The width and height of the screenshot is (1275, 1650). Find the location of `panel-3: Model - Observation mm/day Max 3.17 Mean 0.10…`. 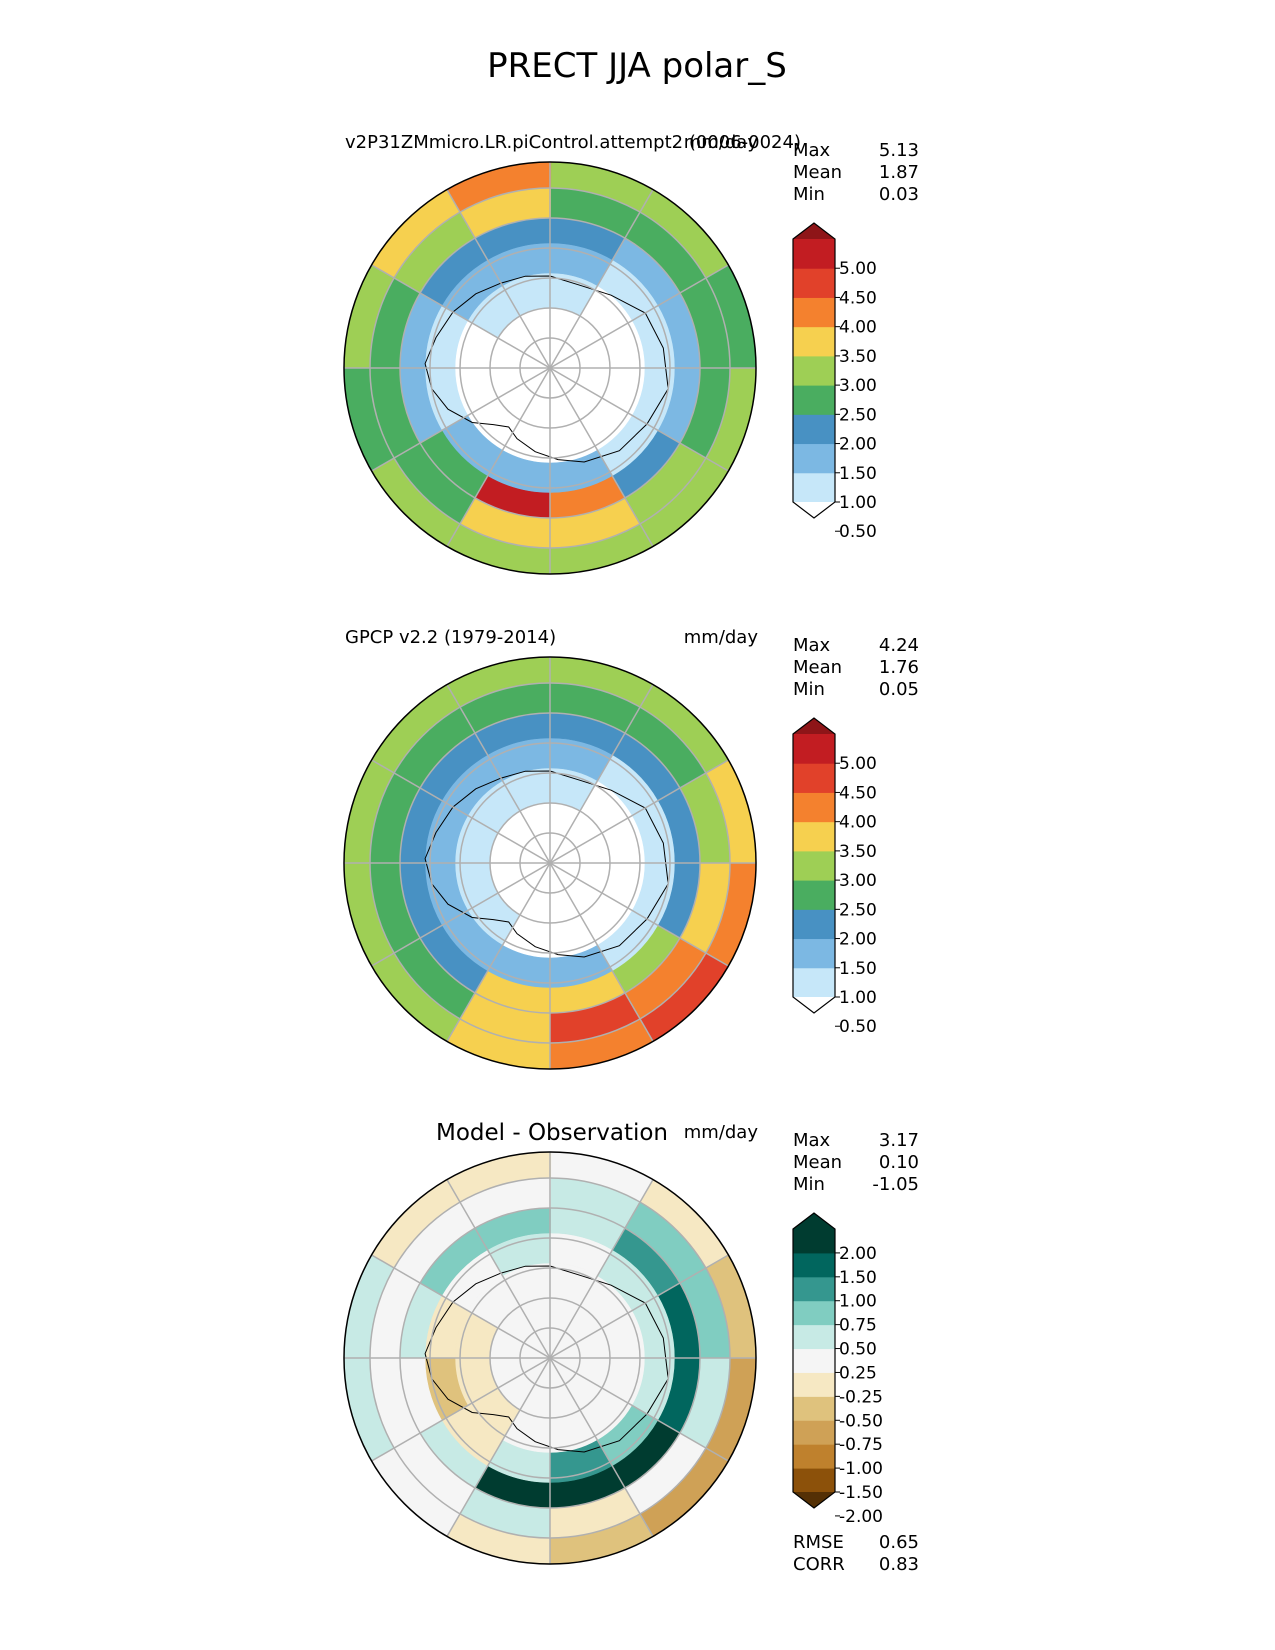

panel-3: Model - Observation mm/day Max 3.17 Mean 0.10… is located at coordinates (631, 1347).